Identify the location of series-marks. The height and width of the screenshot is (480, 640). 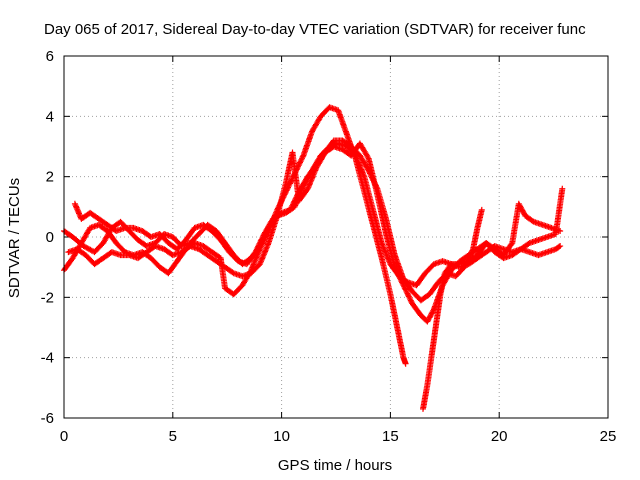
(493, 298).